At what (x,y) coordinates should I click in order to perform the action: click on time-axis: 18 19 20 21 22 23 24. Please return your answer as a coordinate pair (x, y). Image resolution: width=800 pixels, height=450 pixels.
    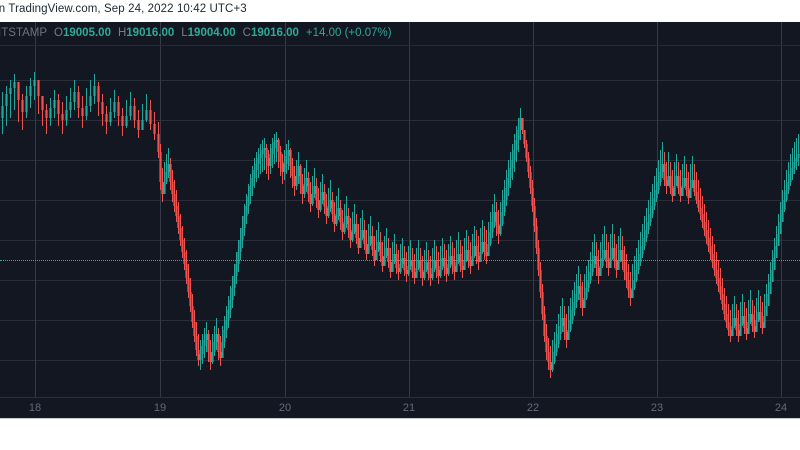
    Looking at the image, I should click on (400, 408).